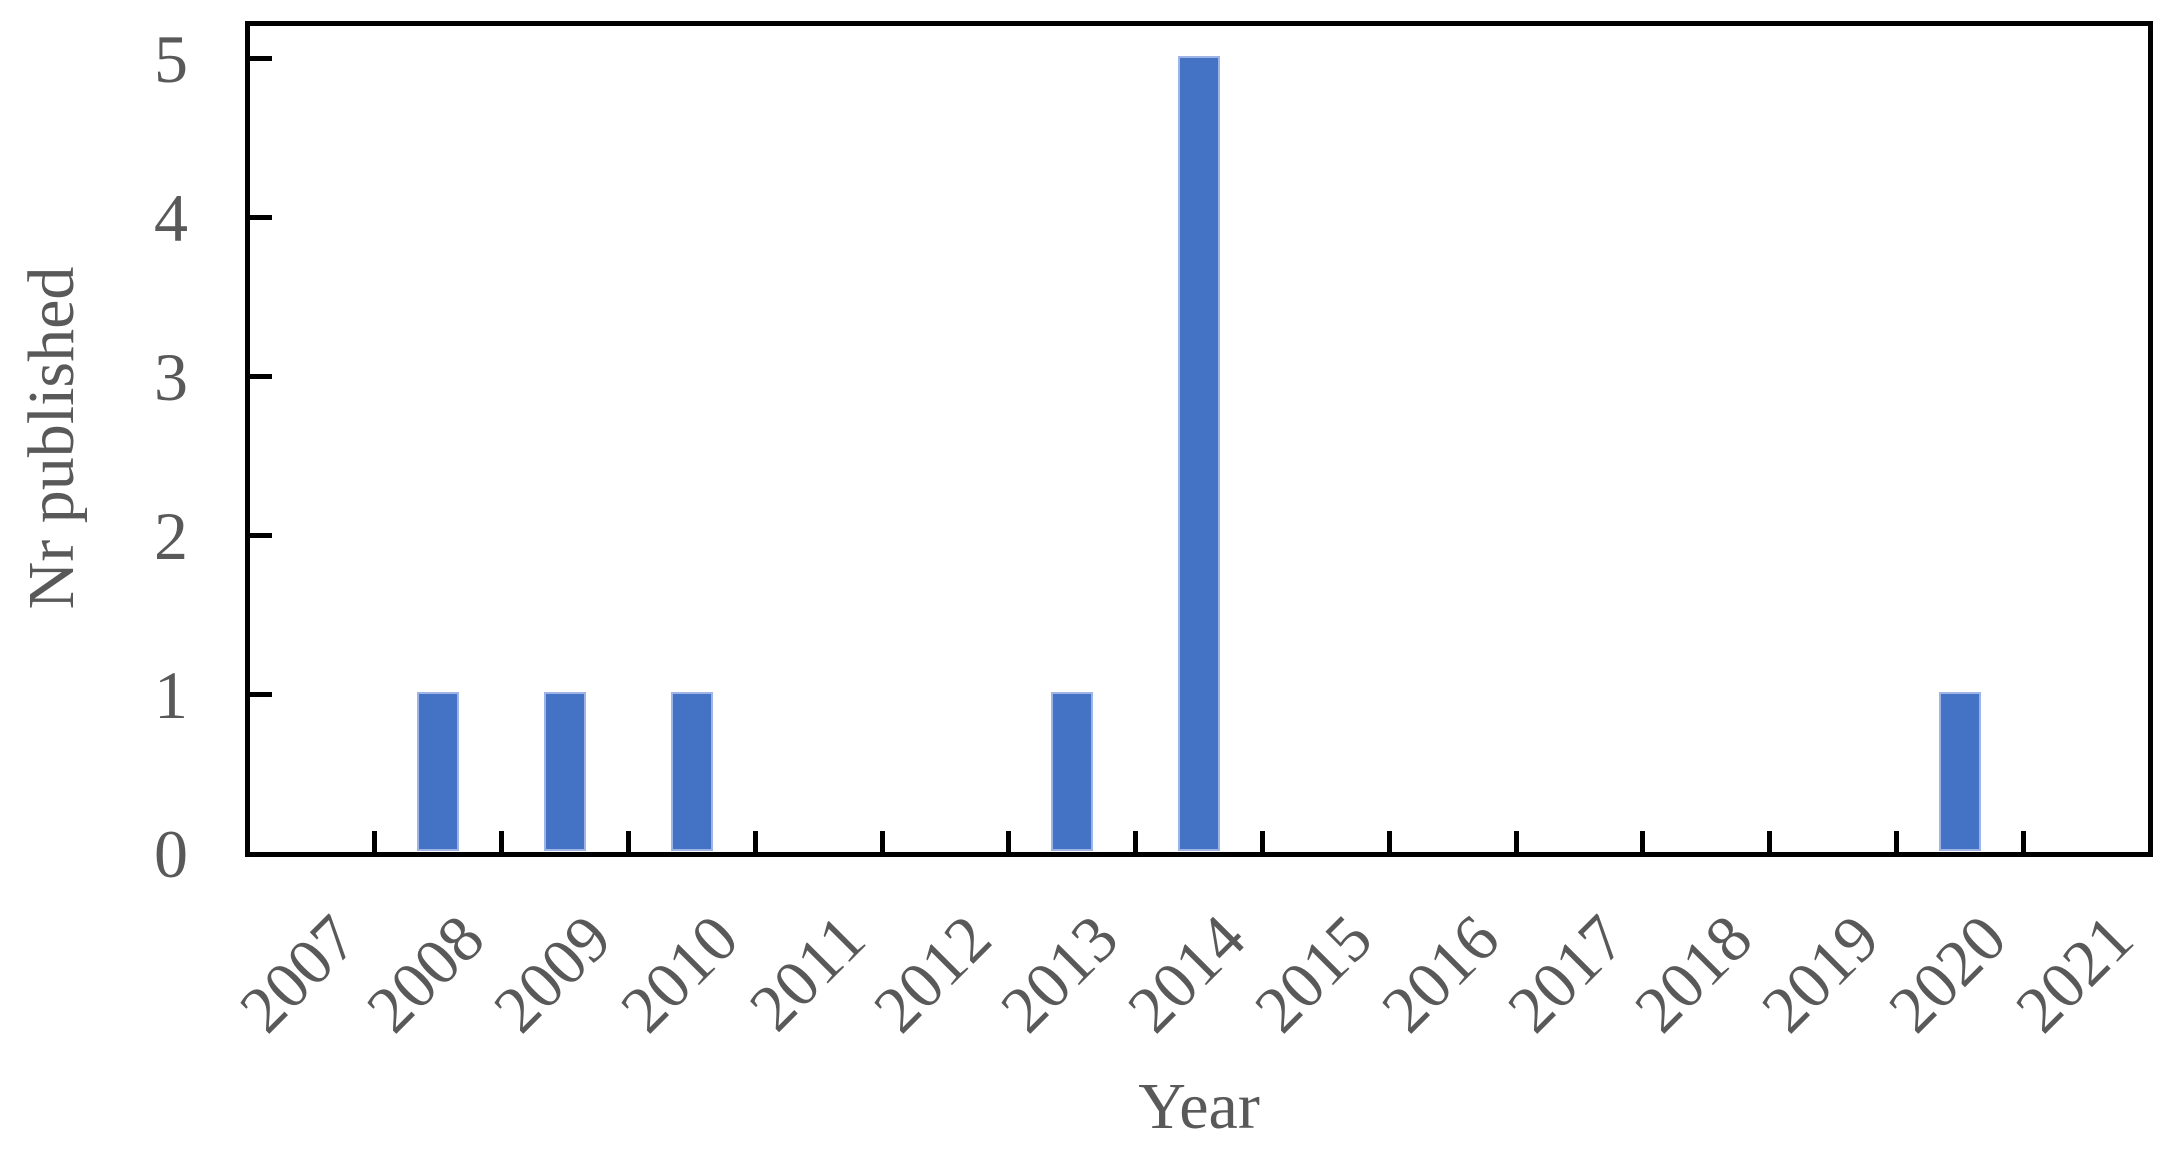 The width and height of the screenshot is (2175, 1158). I want to click on bar-2009, so click(565, 771).